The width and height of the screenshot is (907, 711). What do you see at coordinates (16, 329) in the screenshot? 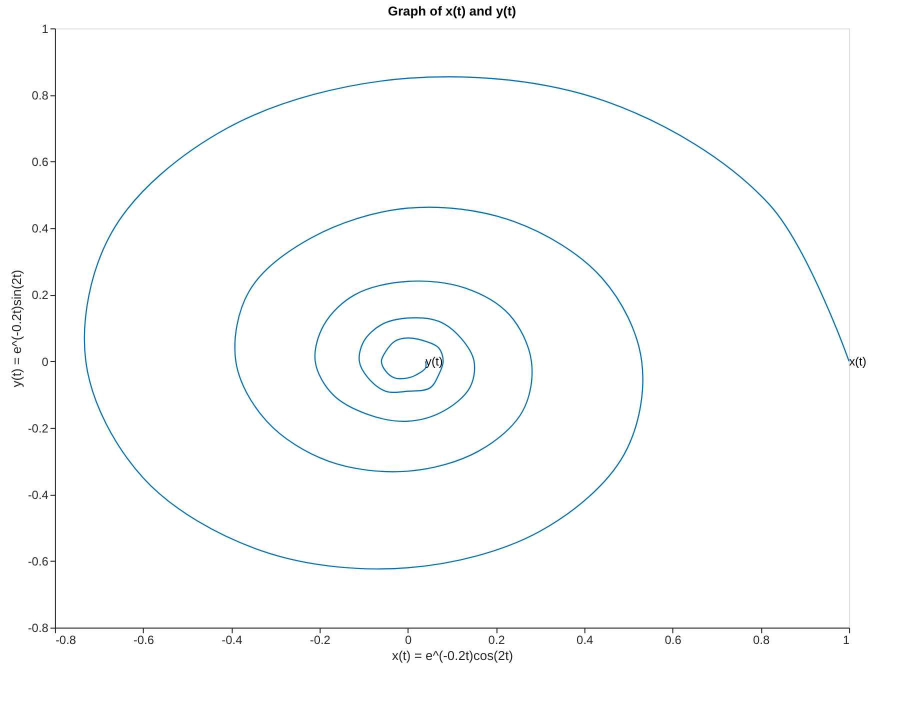
I see `y-axis-title: y(t) = e^(-0.2t)sin(2t)` at bounding box center [16, 329].